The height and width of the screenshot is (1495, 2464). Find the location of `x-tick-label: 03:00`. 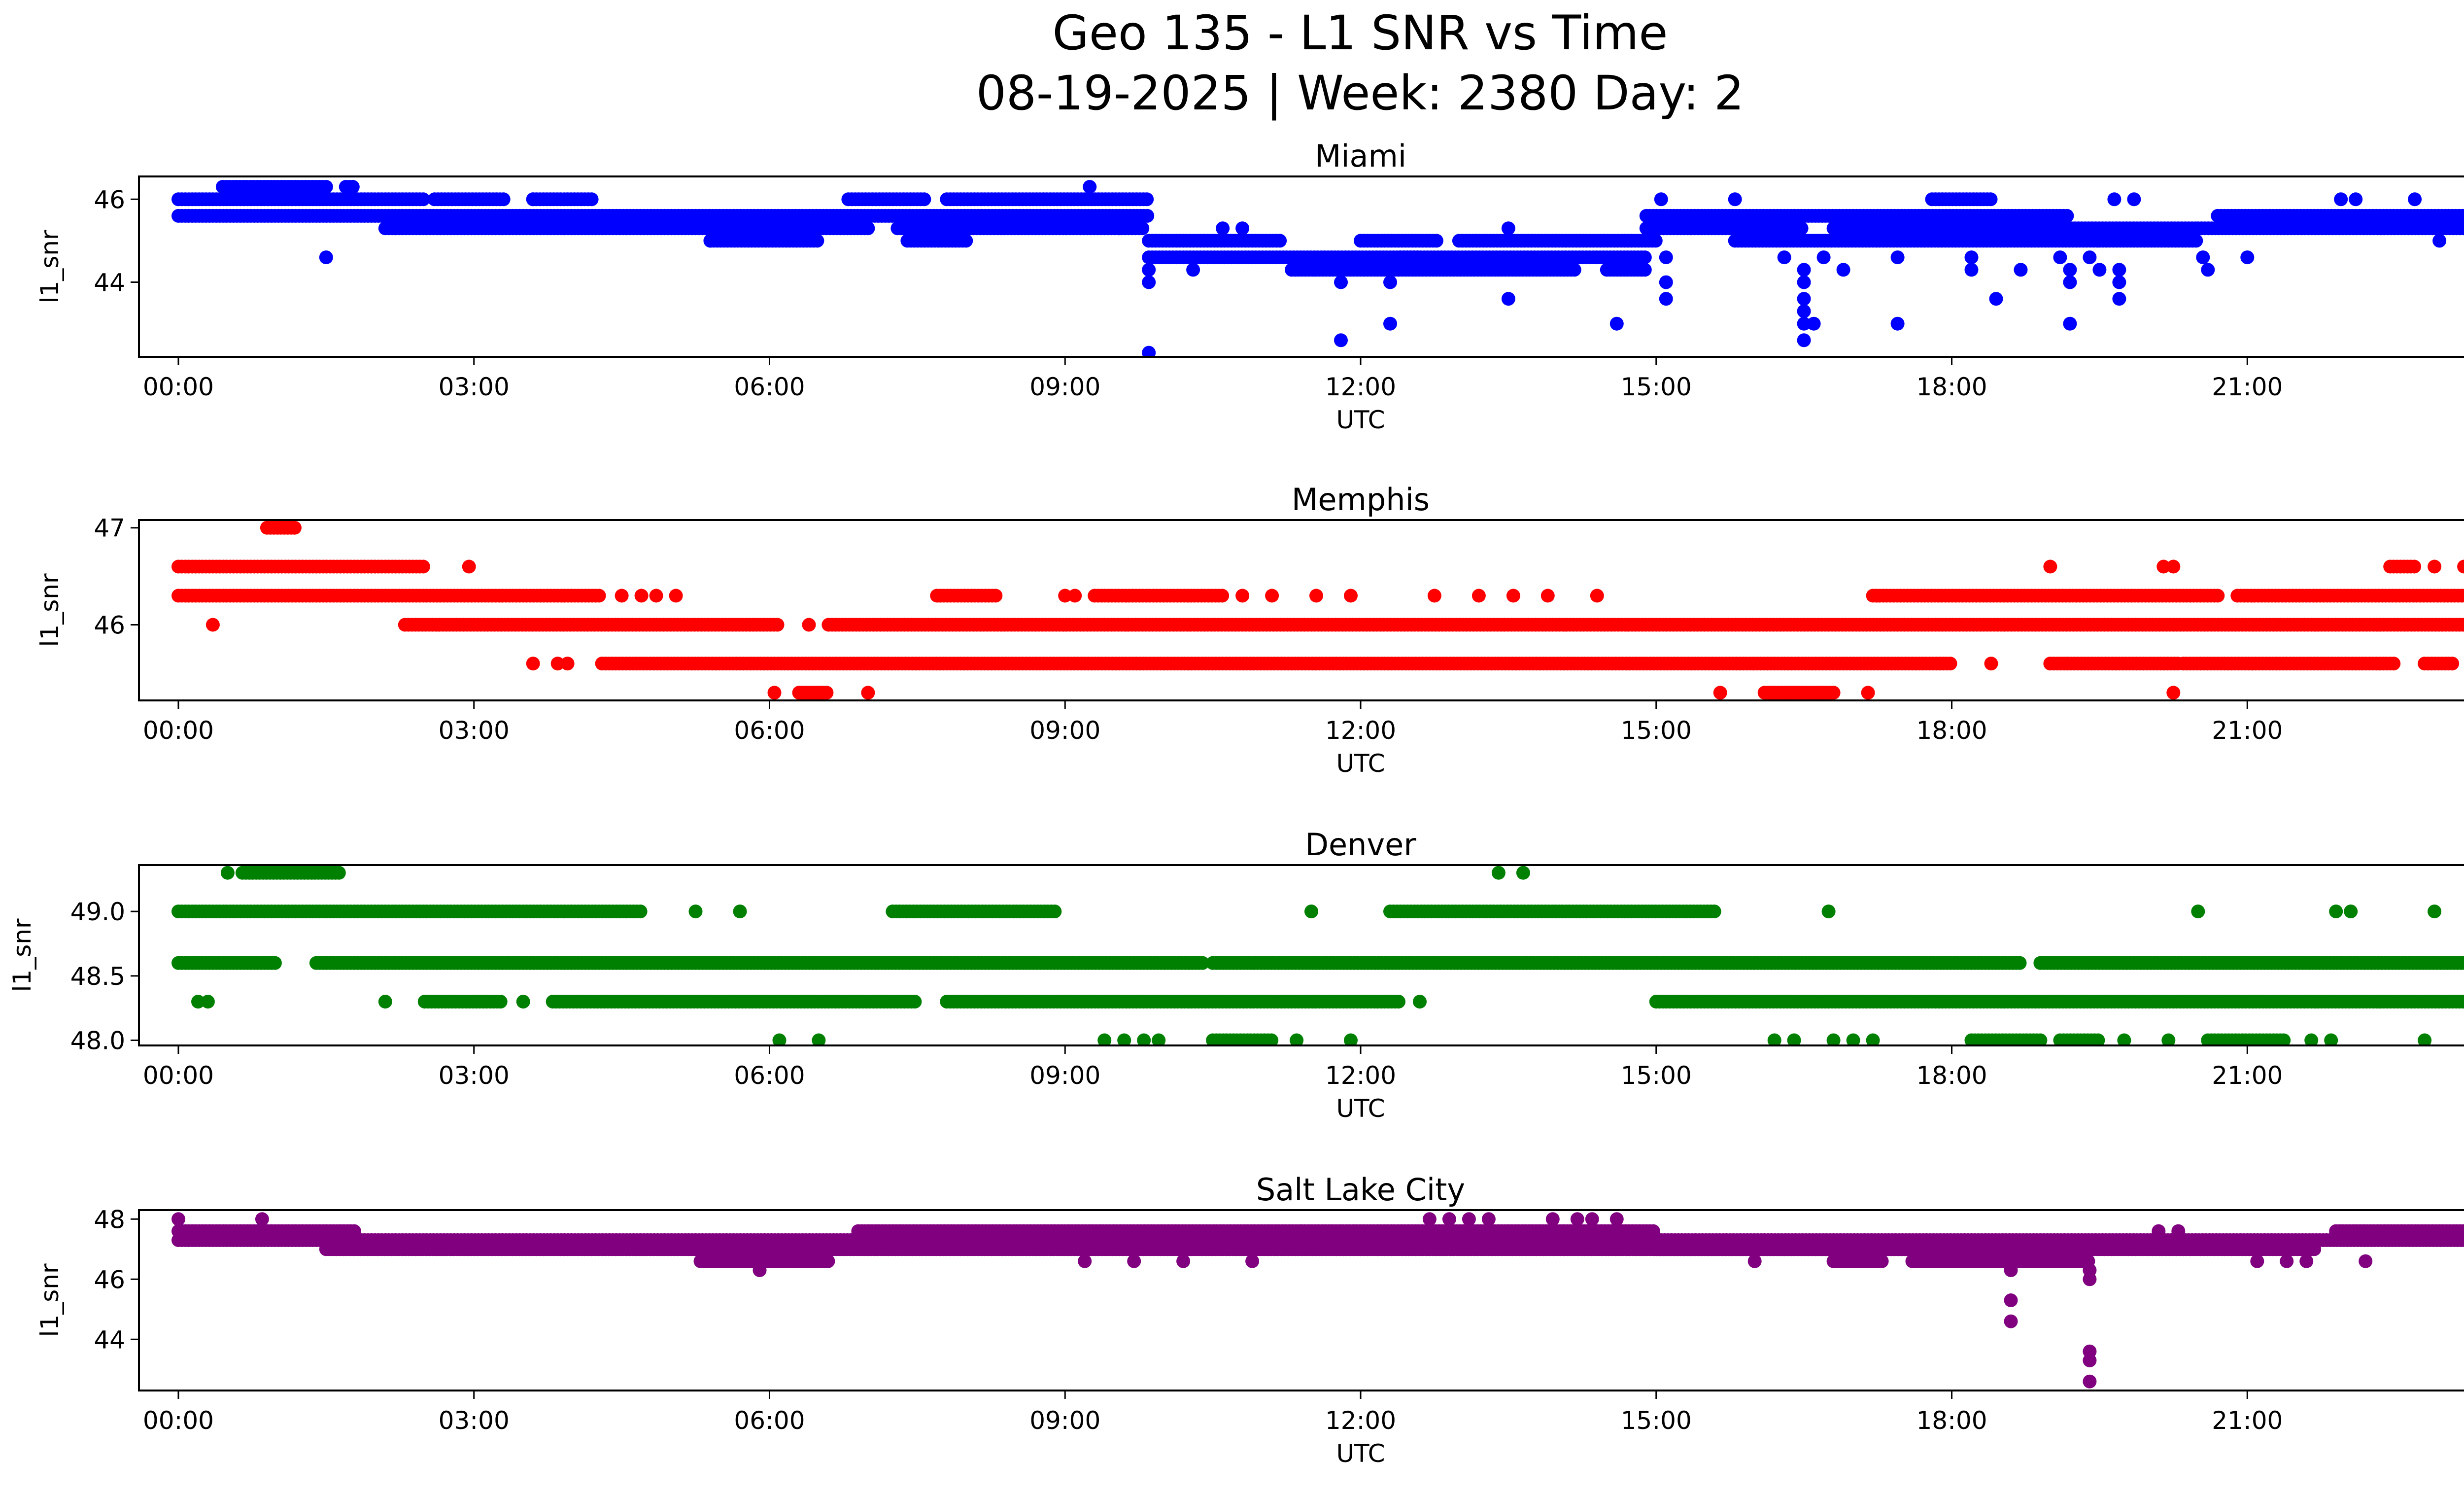

x-tick-label: 03:00 is located at coordinates (474, 730).